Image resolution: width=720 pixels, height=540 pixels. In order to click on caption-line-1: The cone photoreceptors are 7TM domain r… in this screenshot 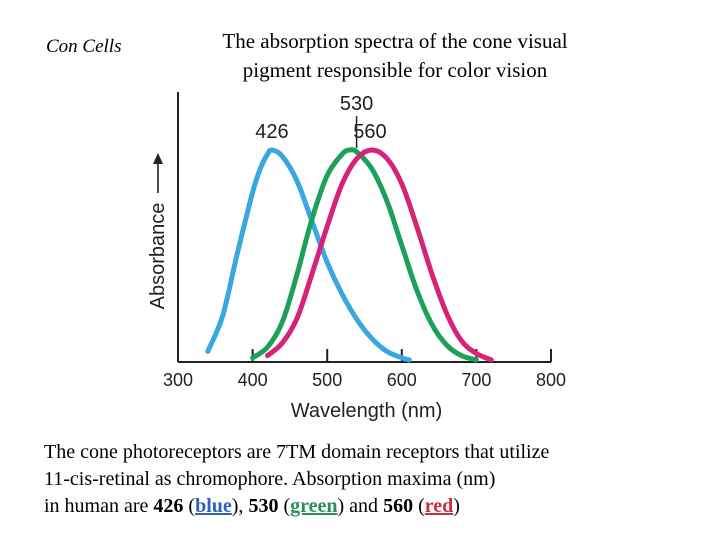, I will do `click(297, 452)`.